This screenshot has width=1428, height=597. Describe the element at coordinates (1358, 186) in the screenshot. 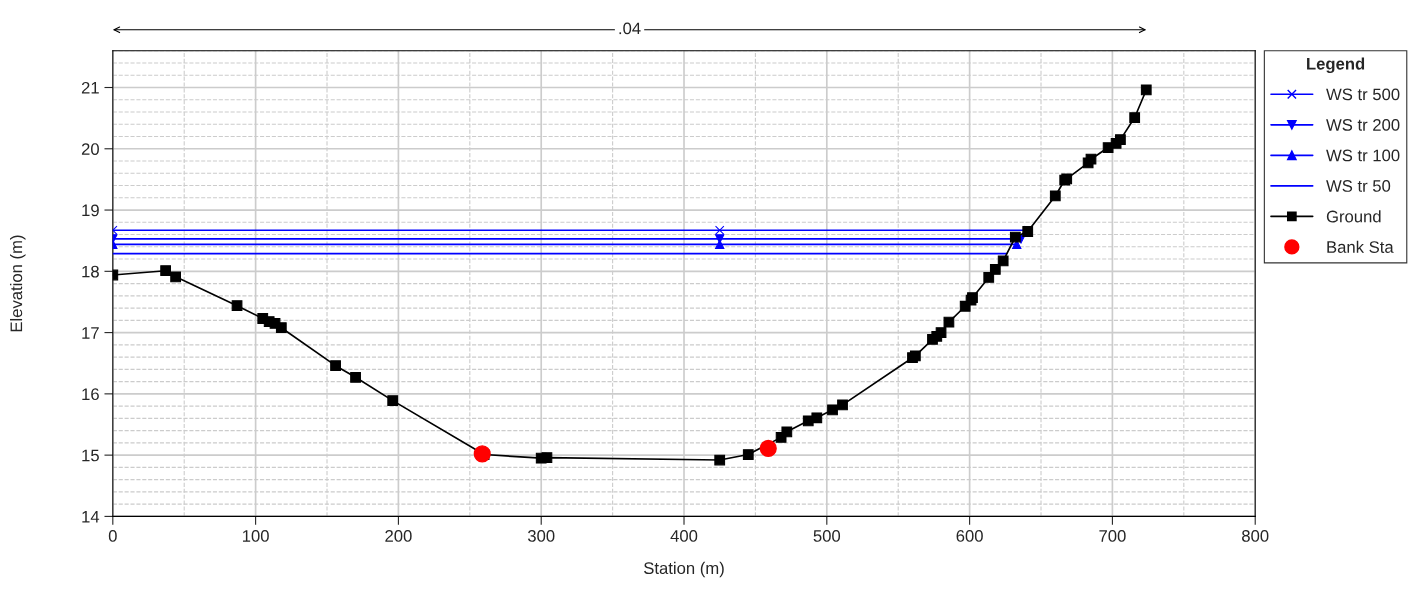

I see `legend-label: WS tr 50` at that location.